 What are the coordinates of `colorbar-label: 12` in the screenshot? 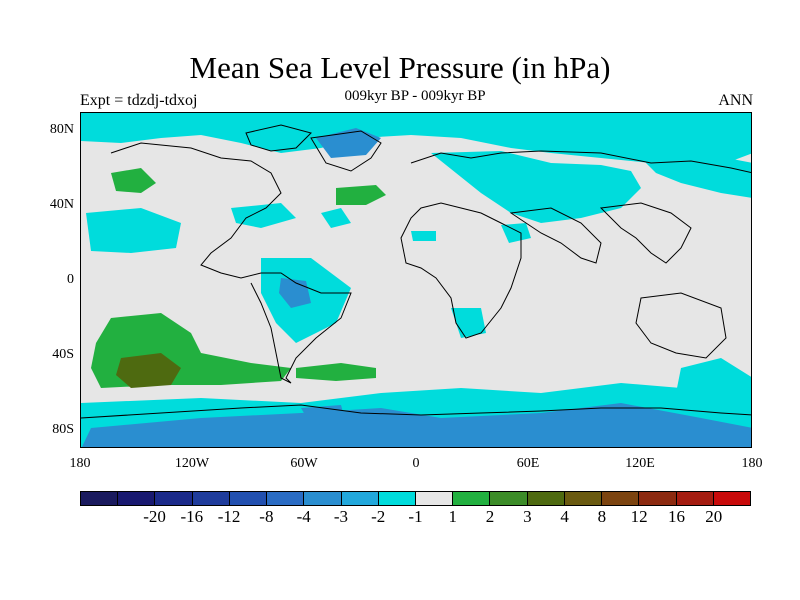 It's located at (639, 516).